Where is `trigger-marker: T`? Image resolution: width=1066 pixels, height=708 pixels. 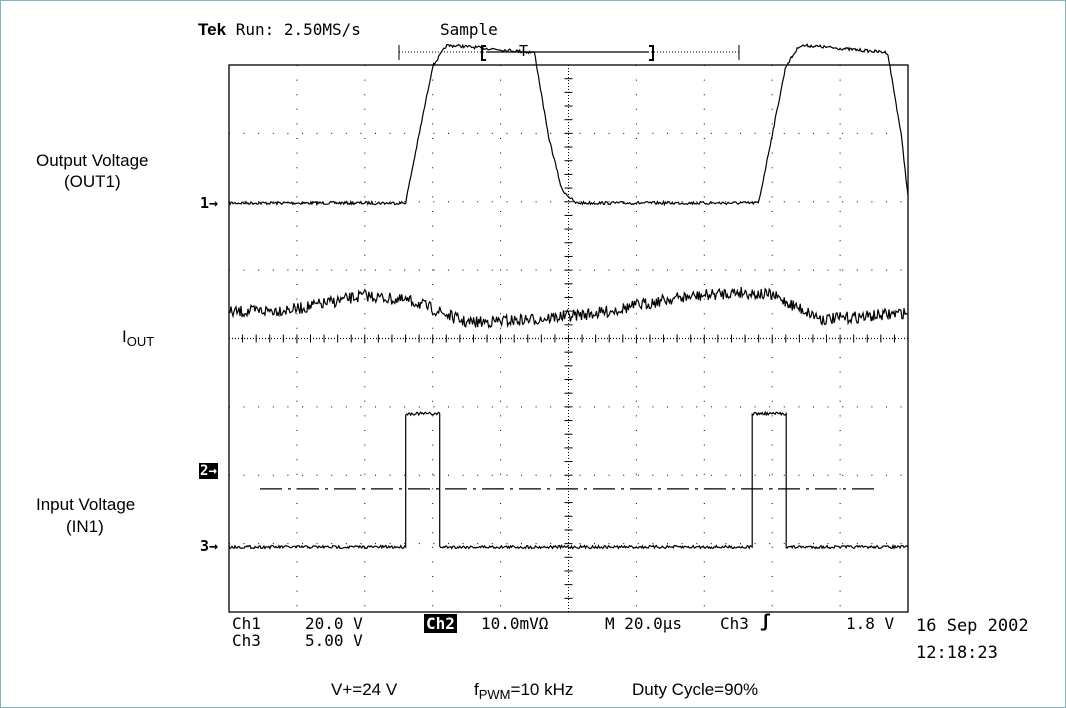 trigger-marker: T is located at coordinates (524, 51).